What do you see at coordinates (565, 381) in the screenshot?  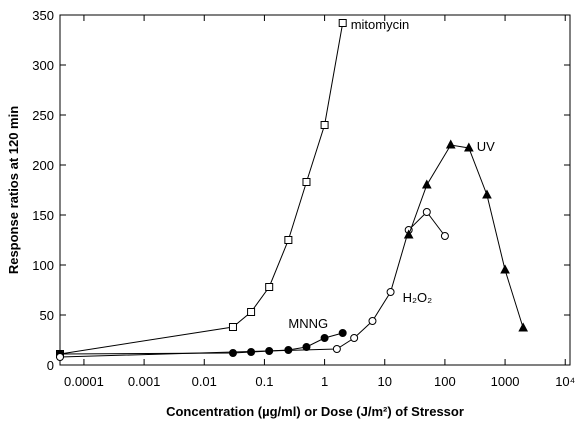 I see `x-tick-label: 10⁴` at bounding box center [565, 381].